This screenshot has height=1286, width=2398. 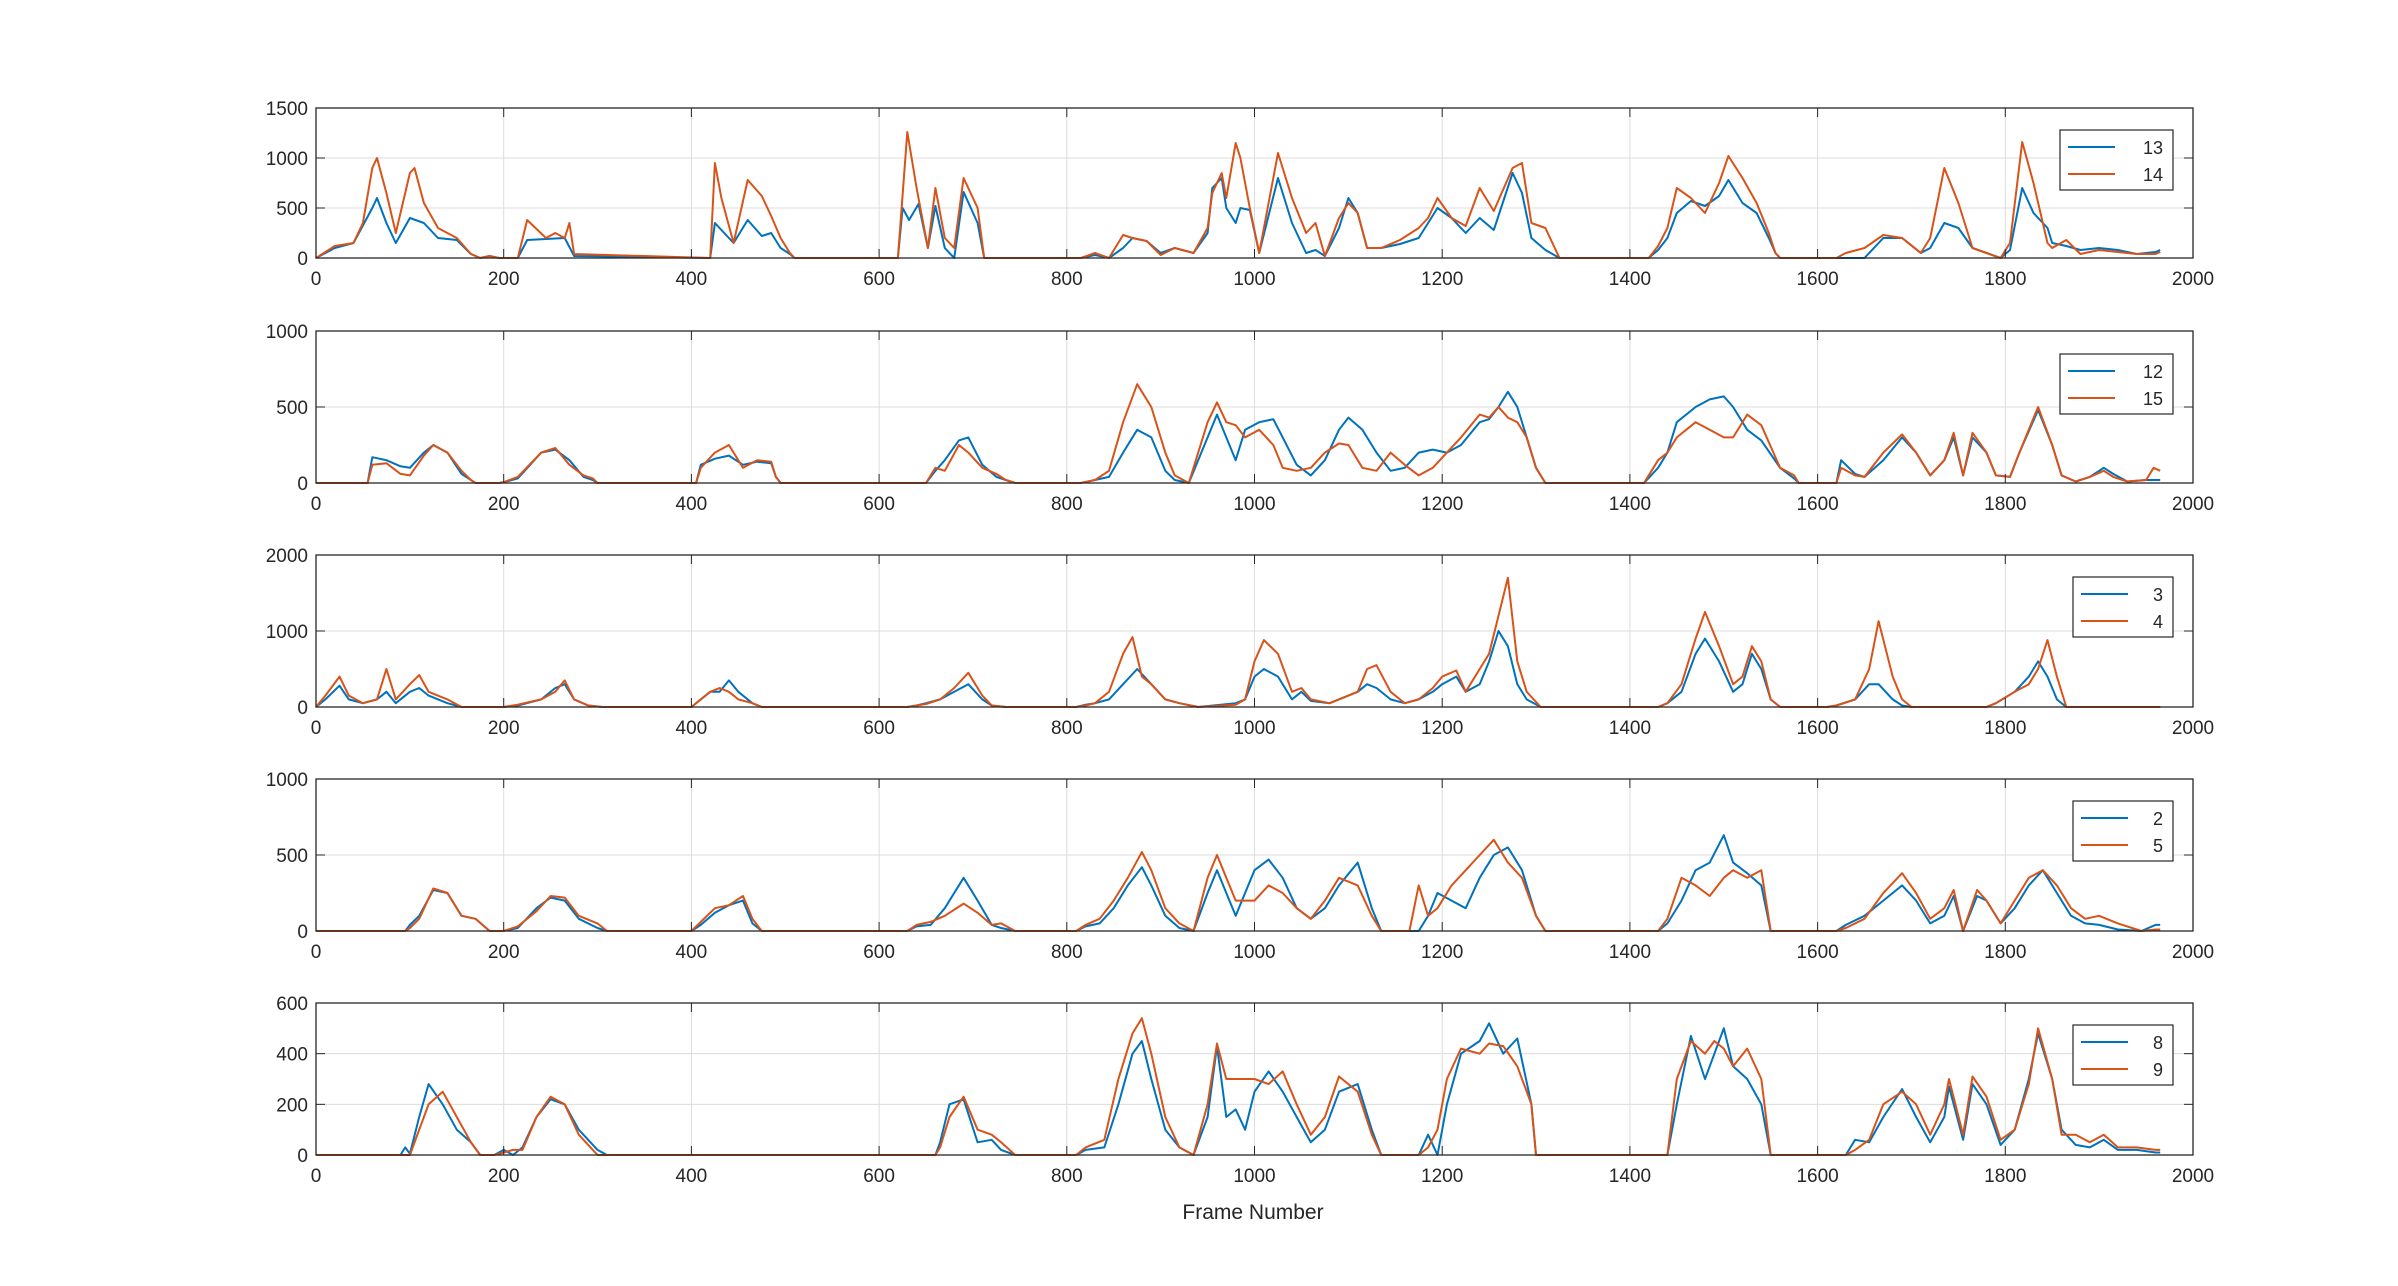 I want to click on legend-label-4: 4, so click(x=2158, y=622).